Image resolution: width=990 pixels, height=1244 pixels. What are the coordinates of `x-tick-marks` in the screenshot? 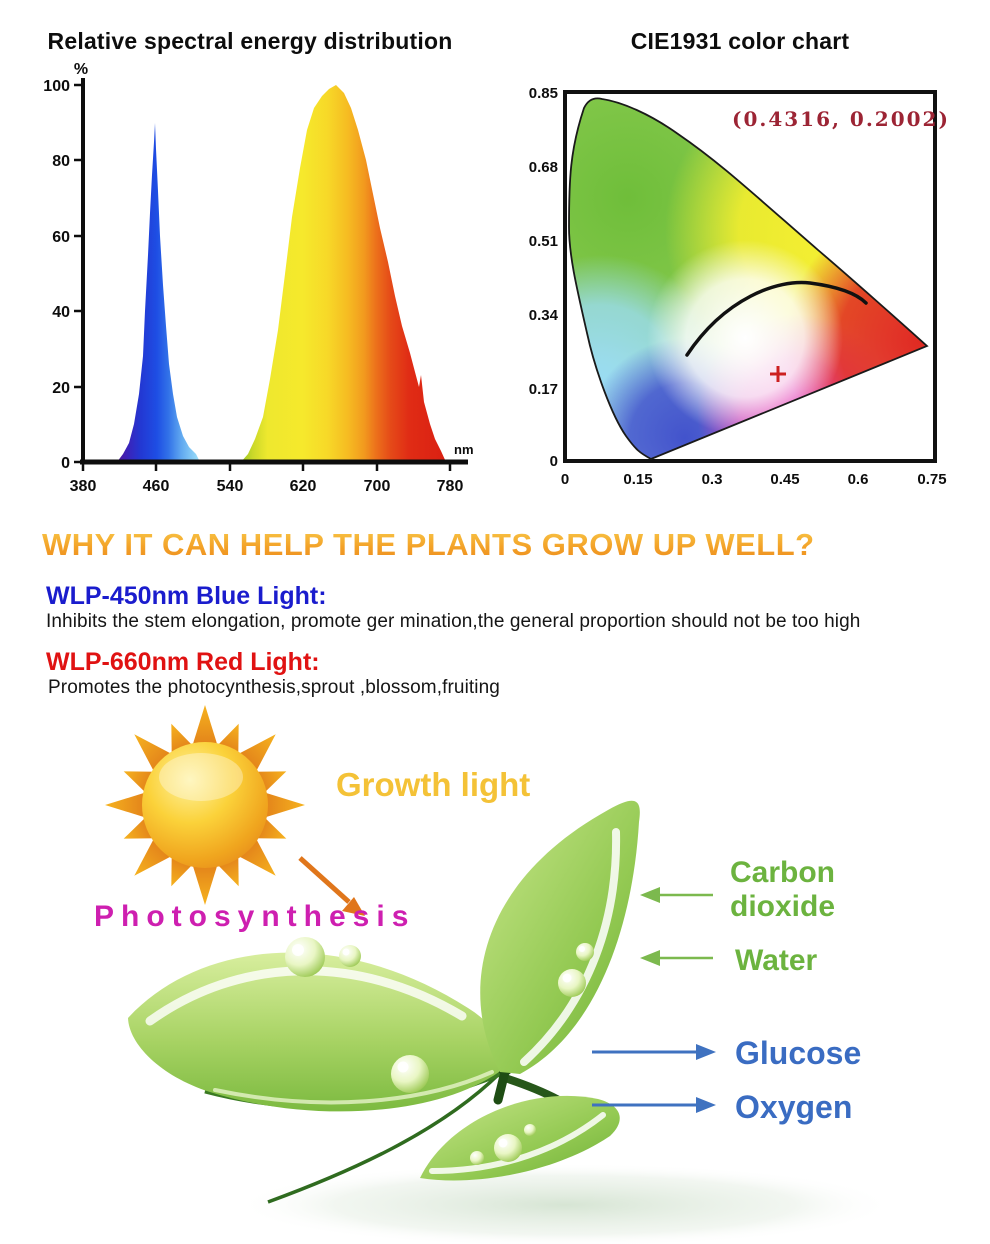 It's located at (266, 466).